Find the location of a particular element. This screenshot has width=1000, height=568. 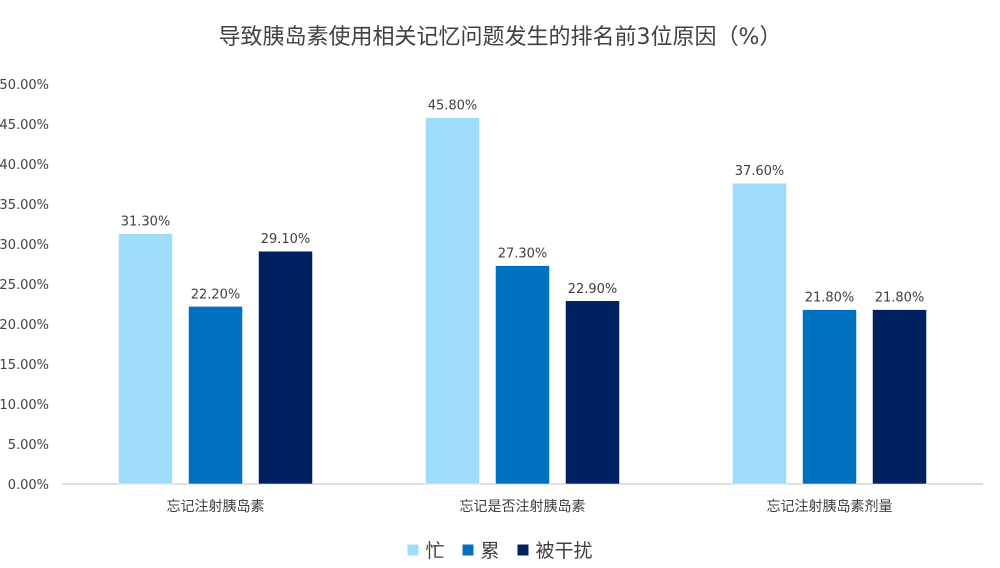

y-tick-label: 10.00% is located at coordinates (24, 405).